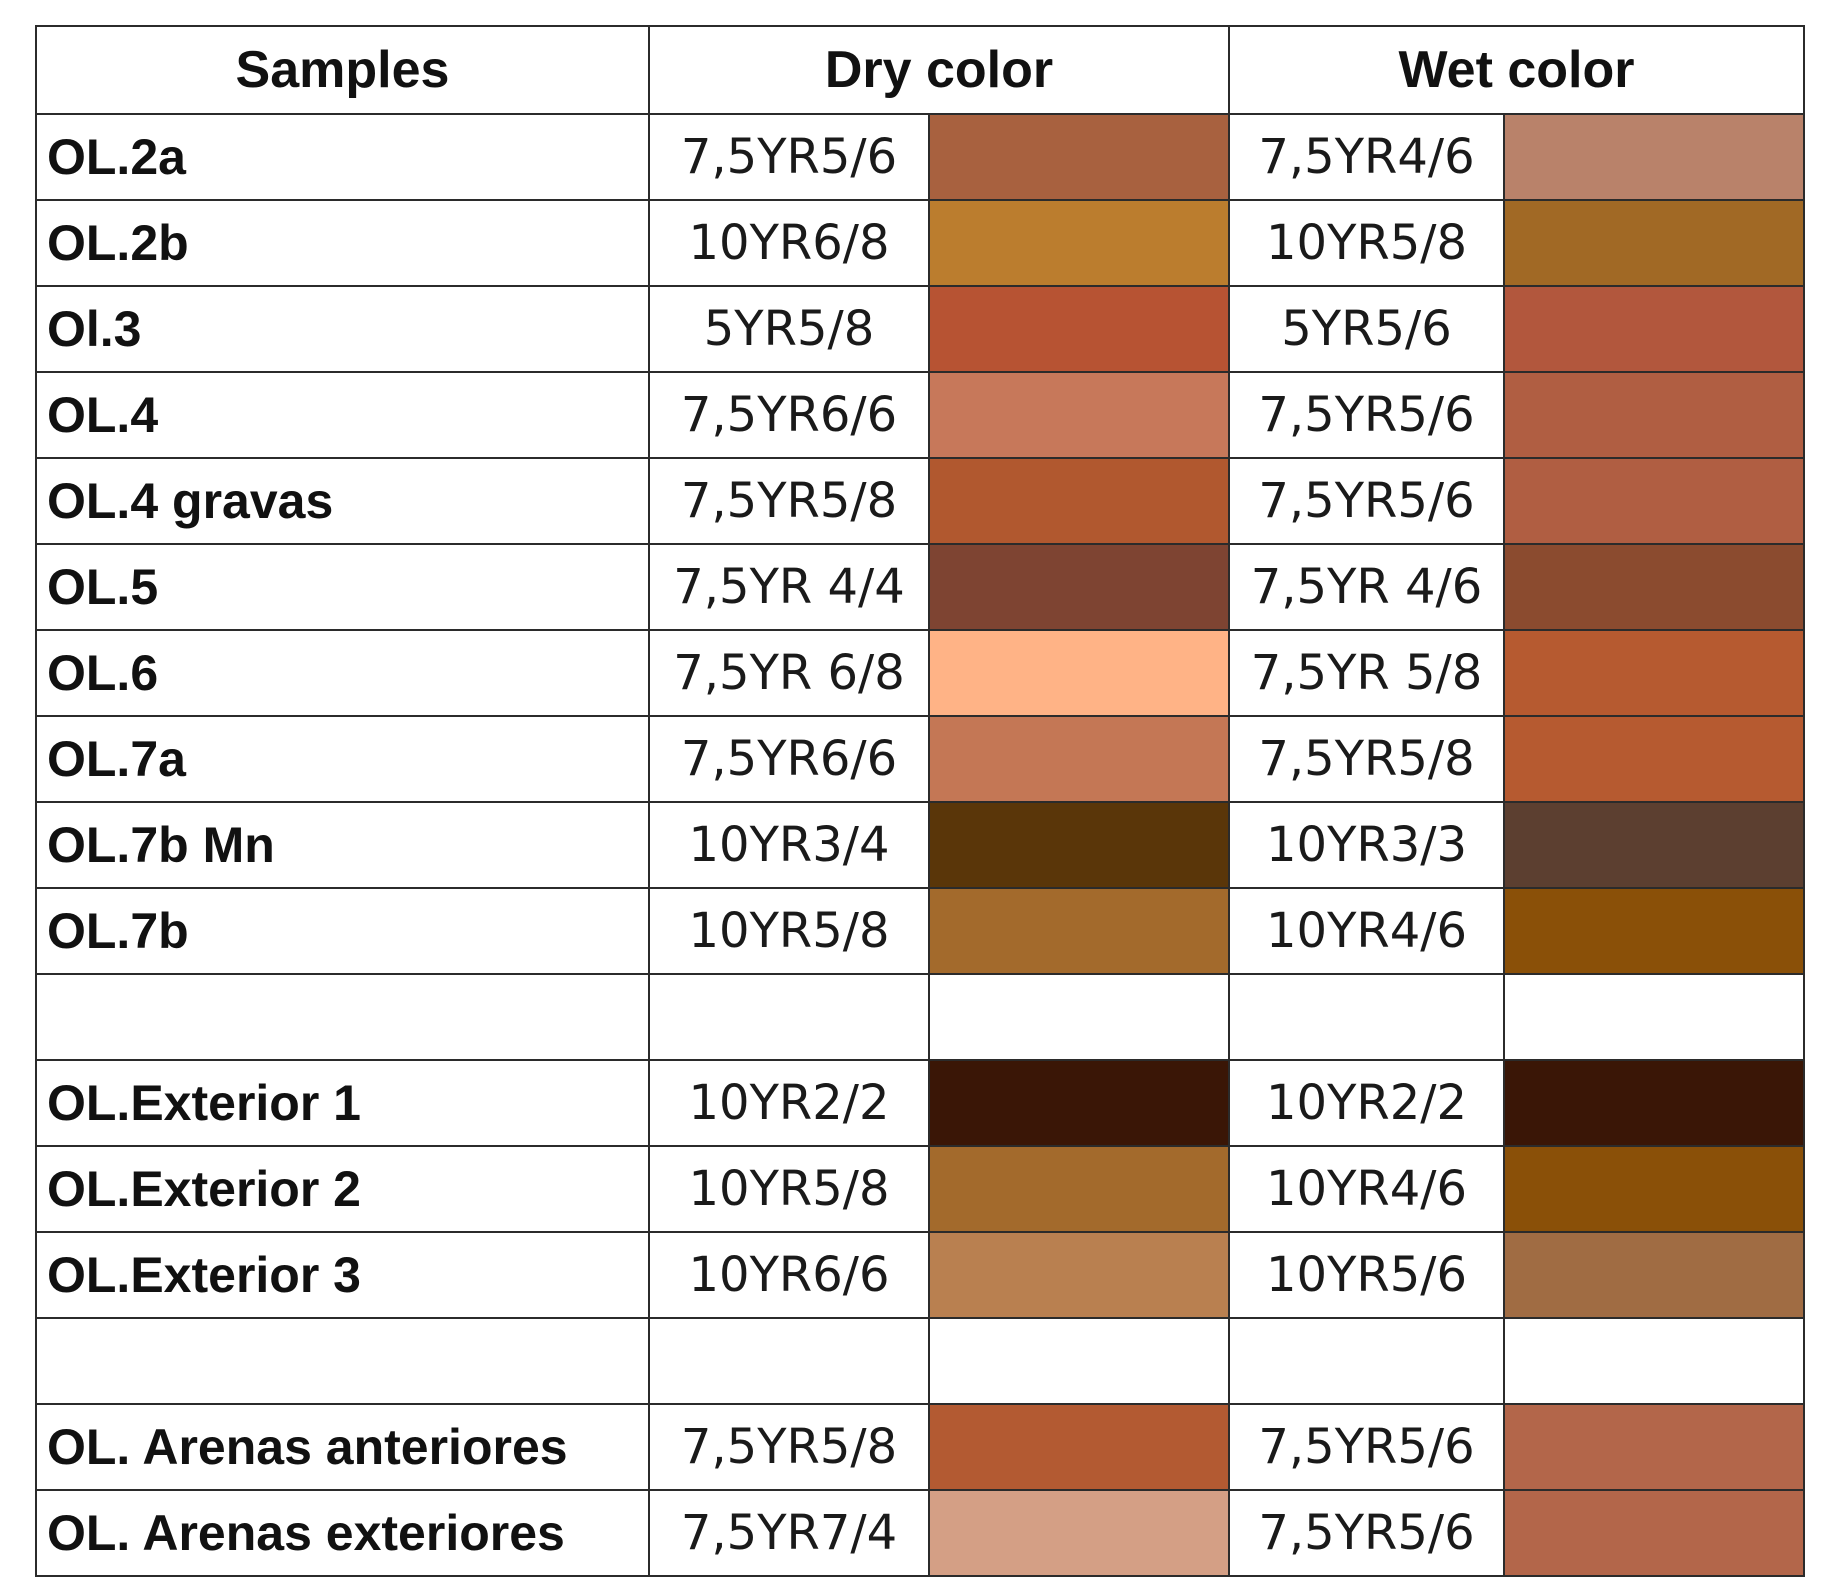 This screenshot has height=1577, width=1829. Describe the element at coordinates (1367, 1275) in the screenshot. I see `wet-code-cell: 10YR5/6` at that location.